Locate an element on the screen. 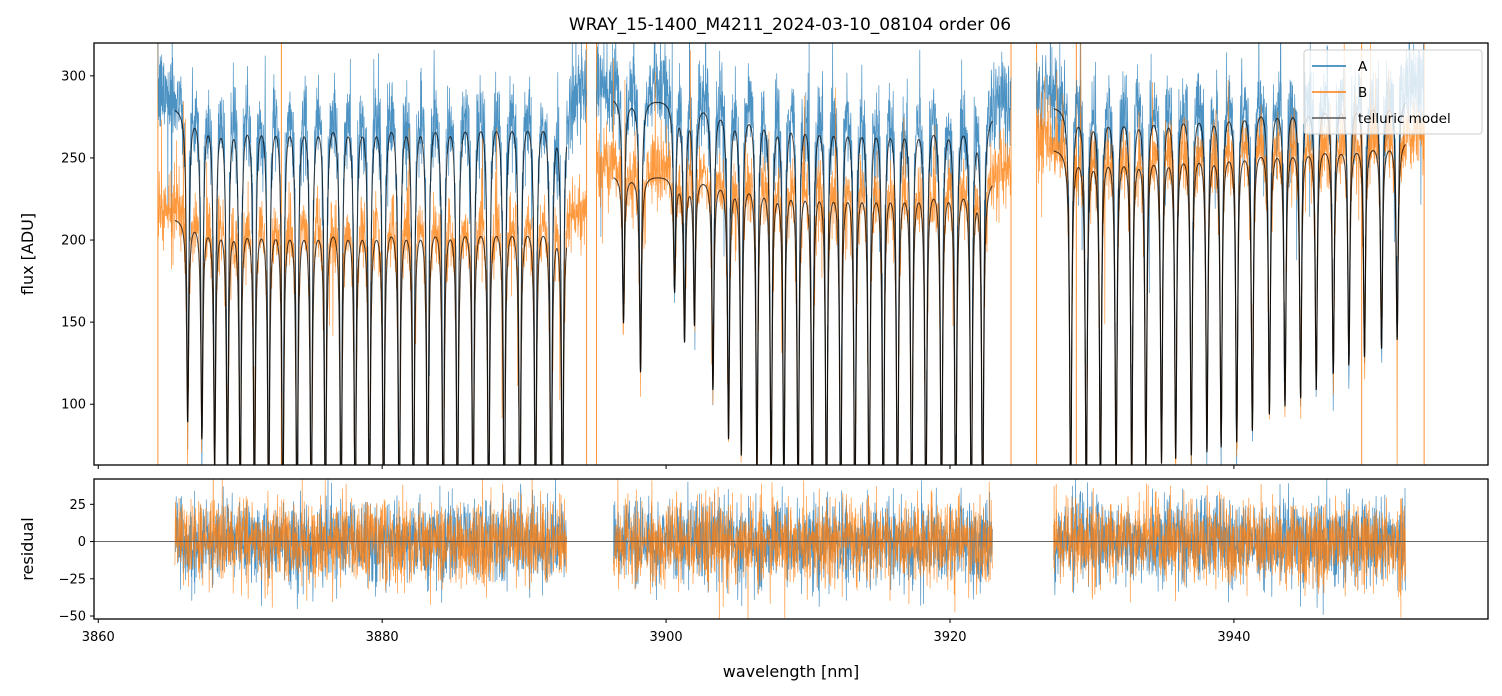 The image size is (1502, 696). y-tick-label: 200 is located at coordinates (73, 241).